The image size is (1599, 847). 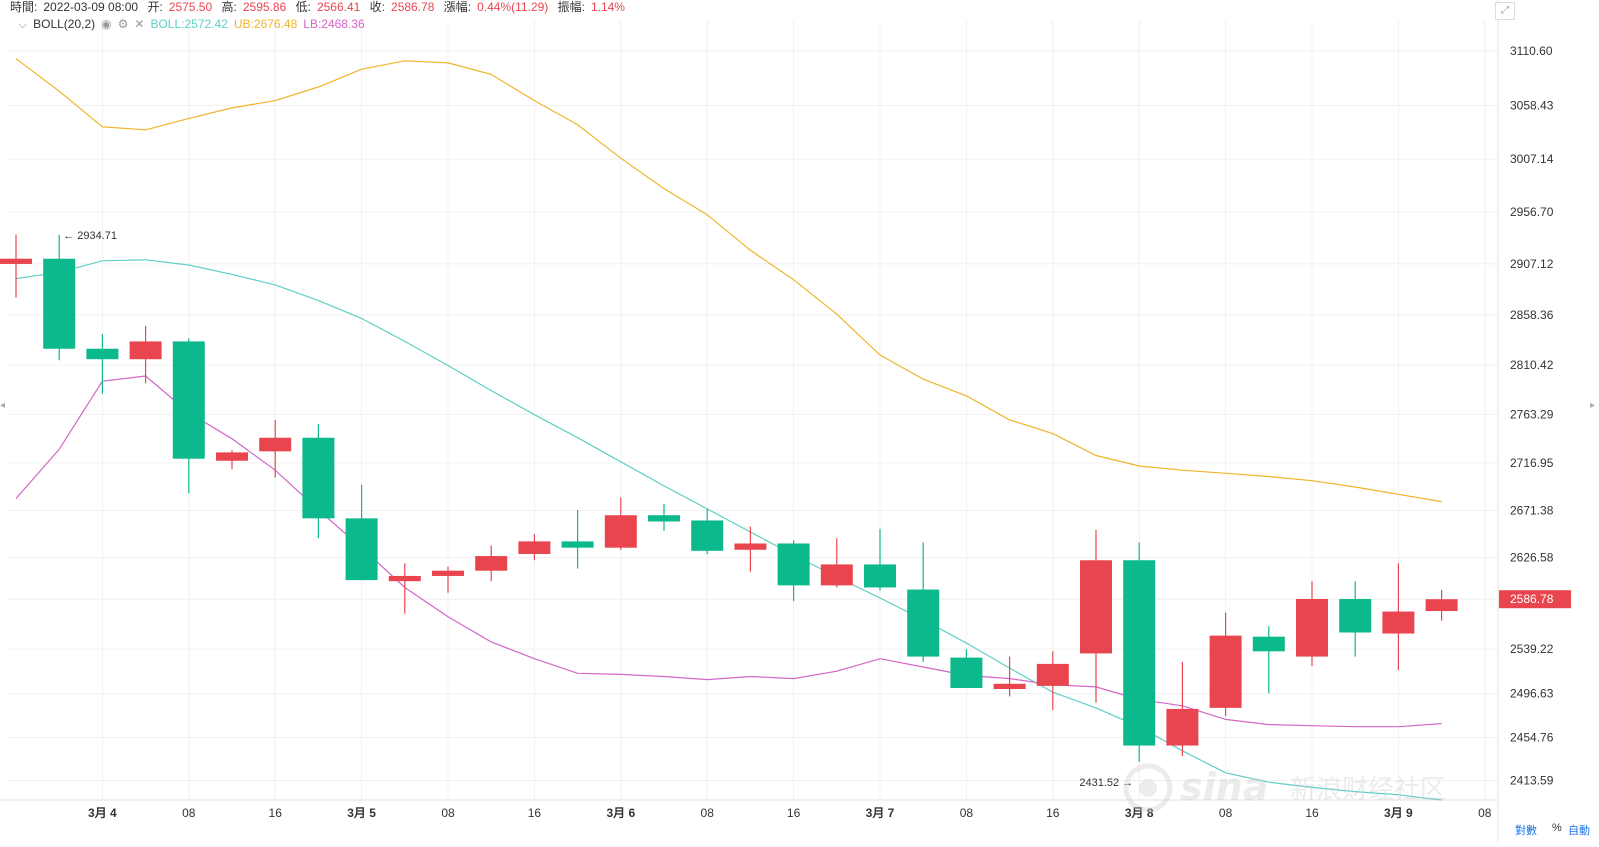 What do you see at coordinates (1593, 405) in the screenshot?
I see `scroll-right-icon: ▸` at bounding box center [1593, 405].